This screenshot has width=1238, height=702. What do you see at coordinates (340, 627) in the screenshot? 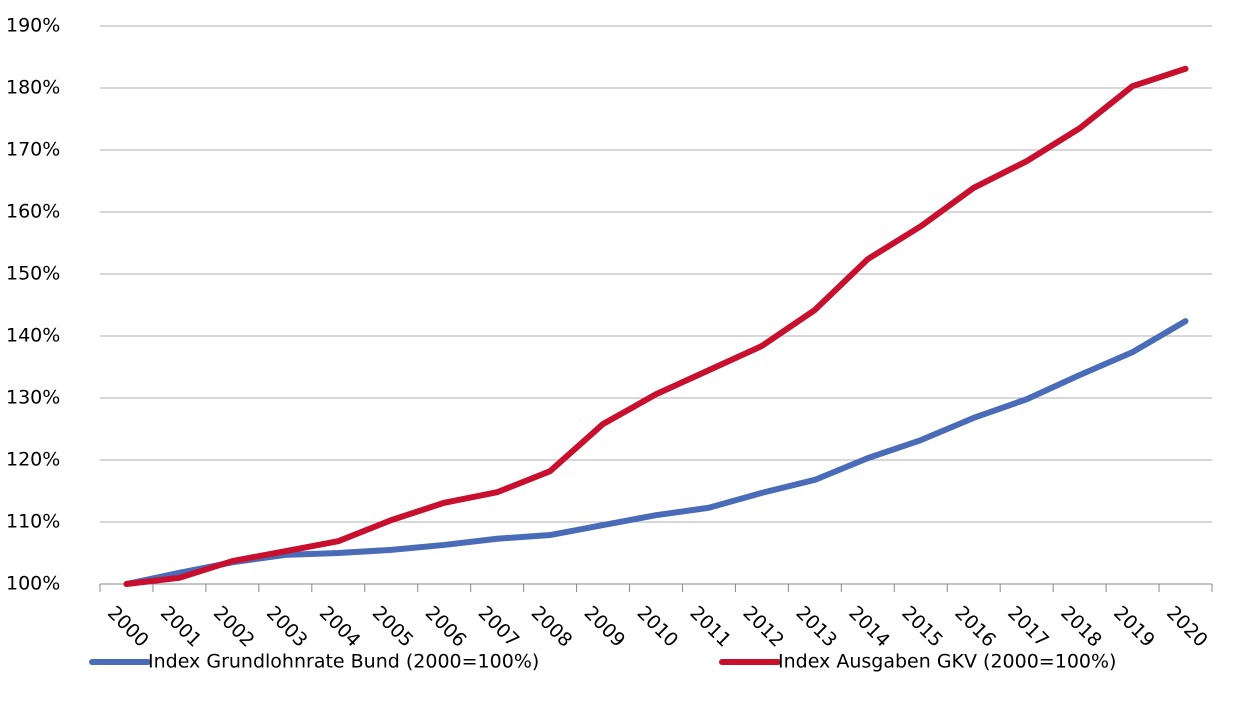
I see `x-tick-label: 2004` at bounding box center [340, 627].